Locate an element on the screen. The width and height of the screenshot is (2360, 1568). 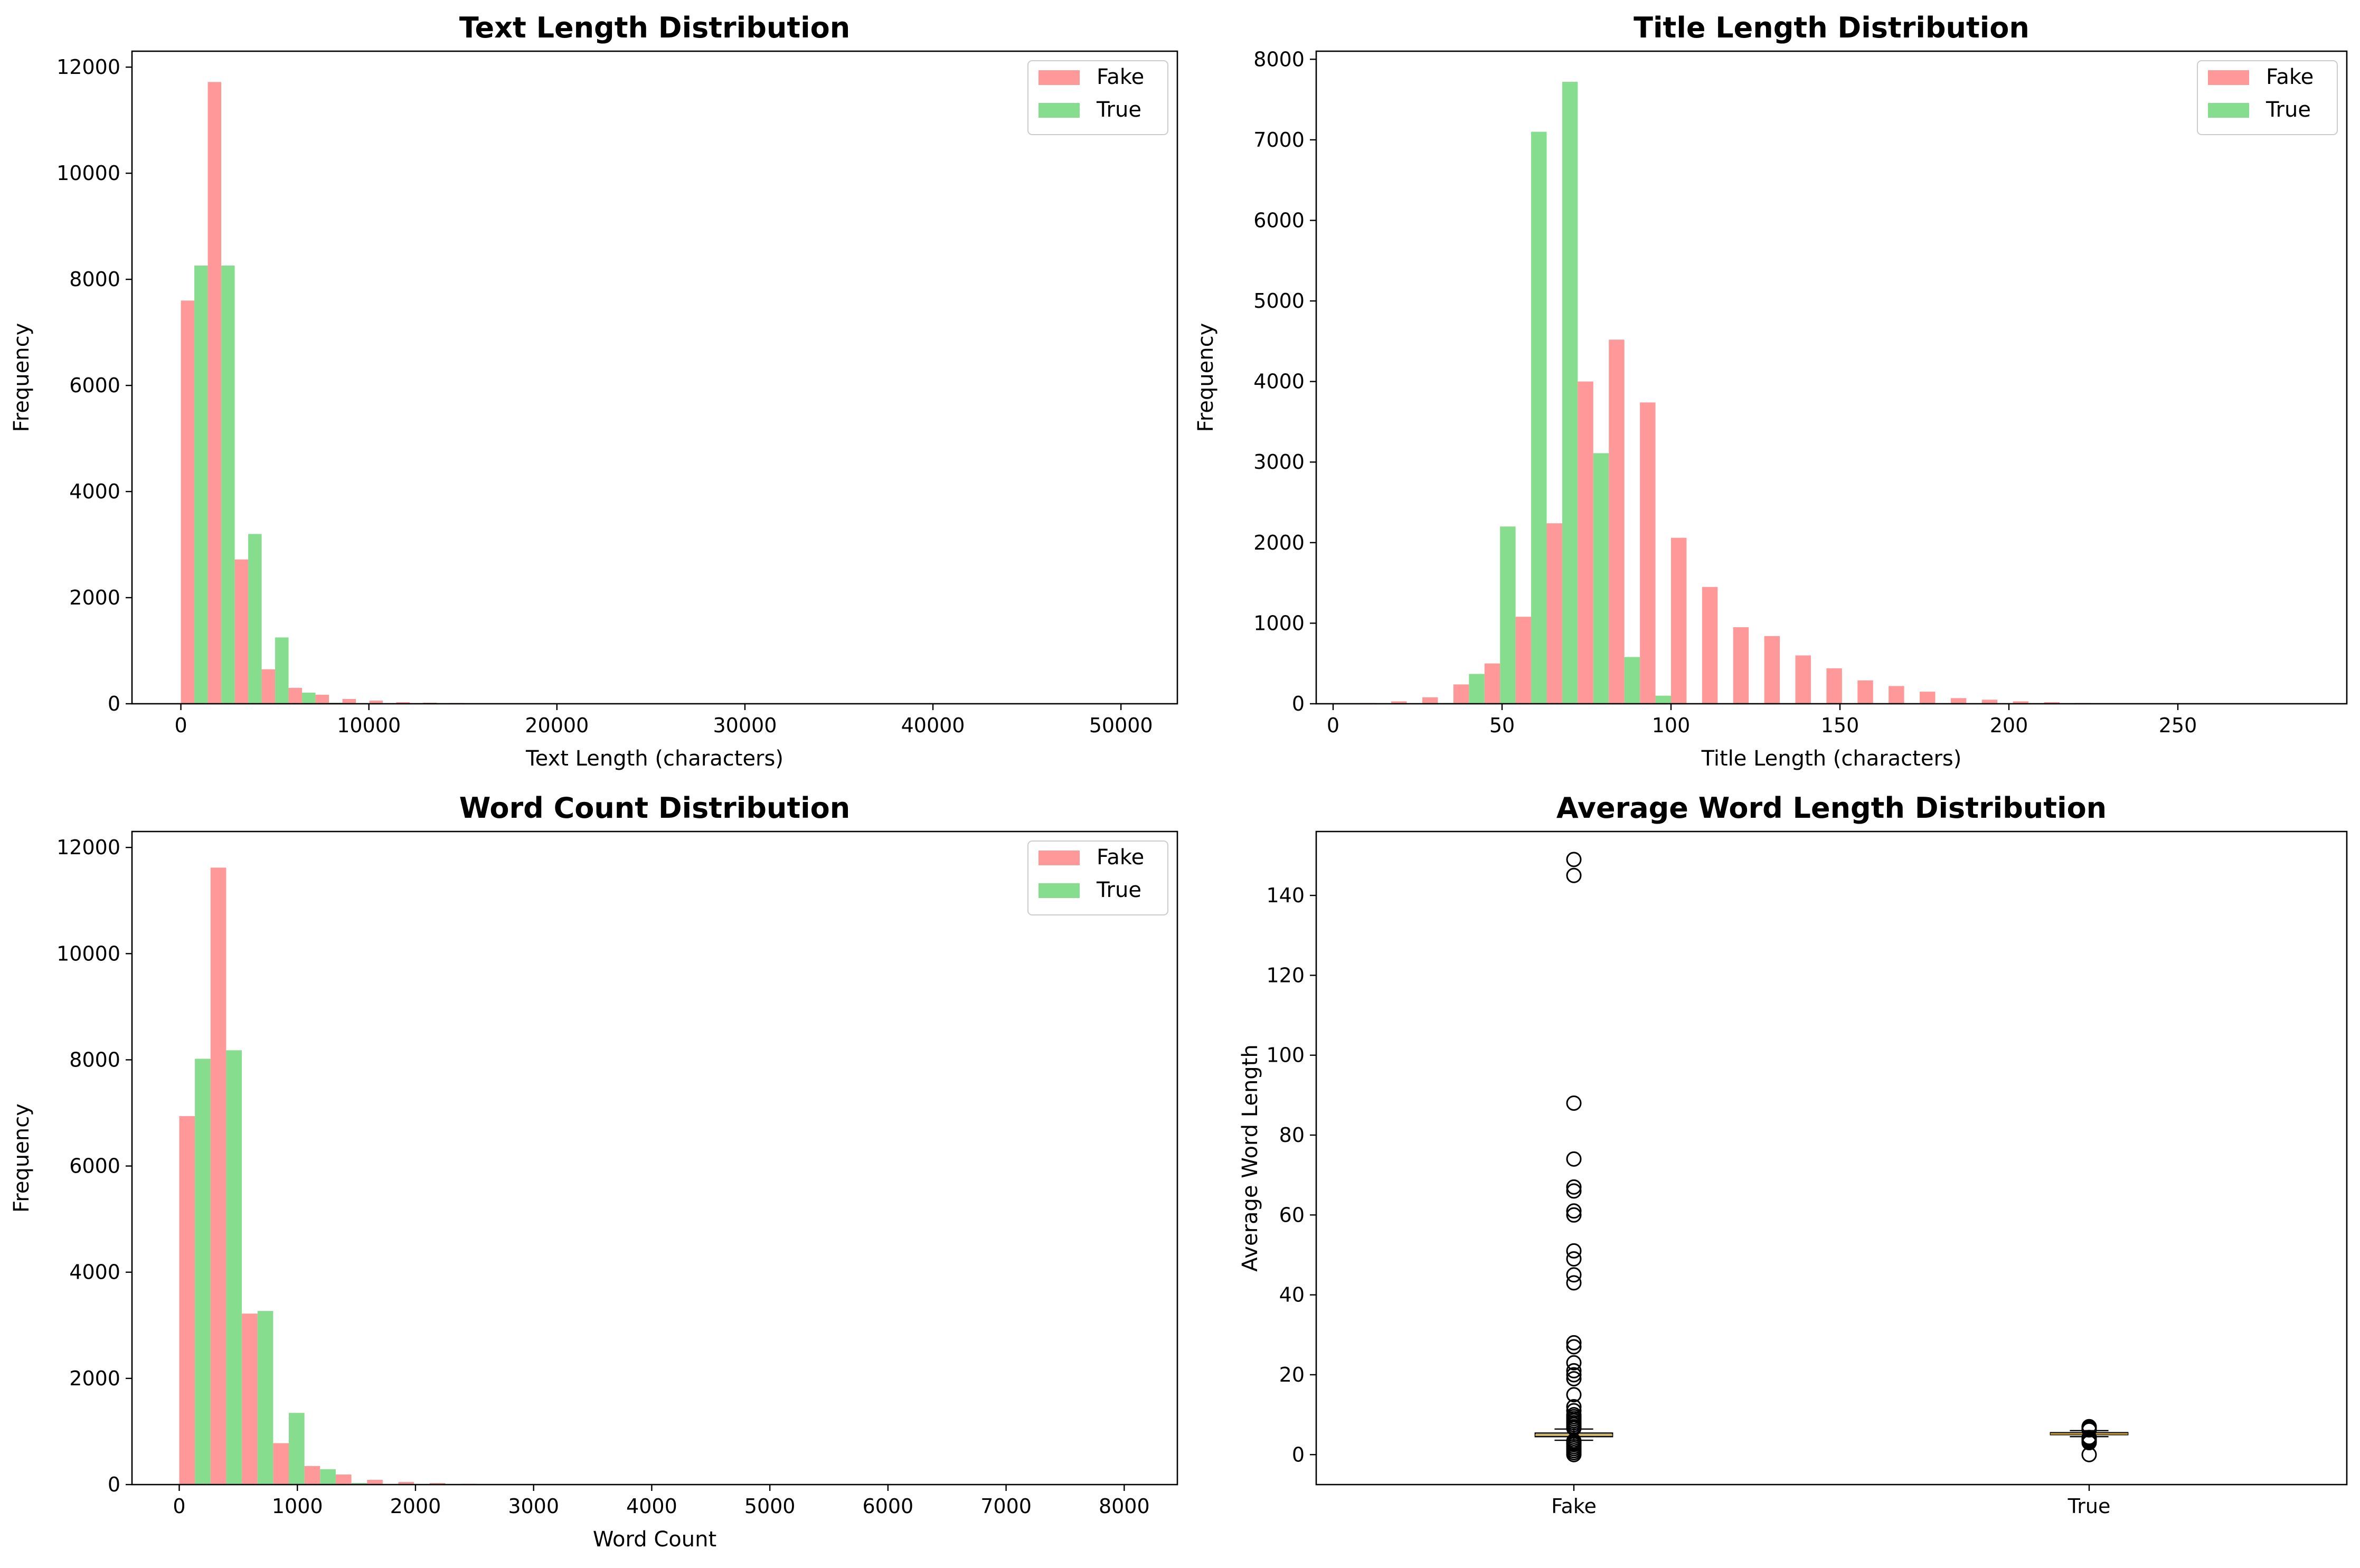
x-tick-label: 4000 is located at coordinates (651, 1506).